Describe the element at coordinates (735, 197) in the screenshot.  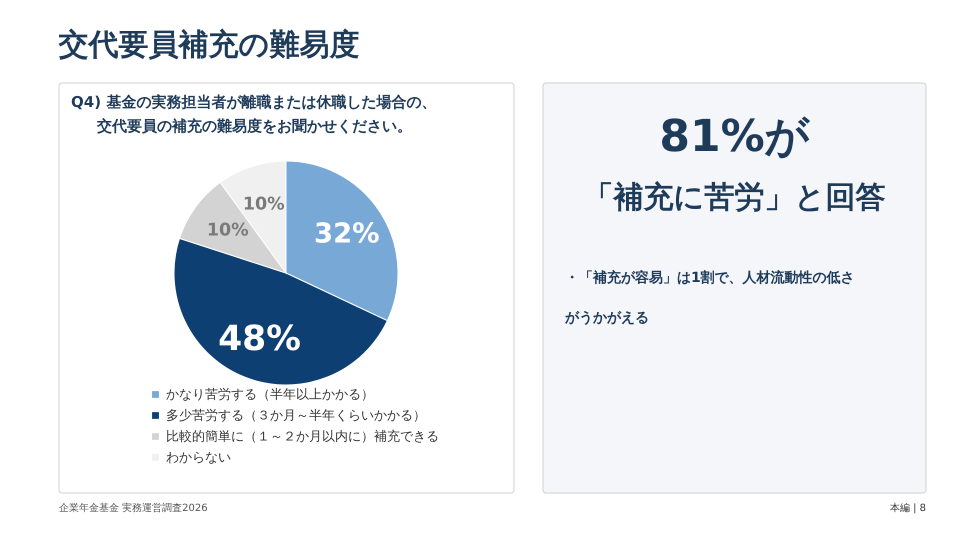
I see `text: 「補充に苦労」と回答` at that location.